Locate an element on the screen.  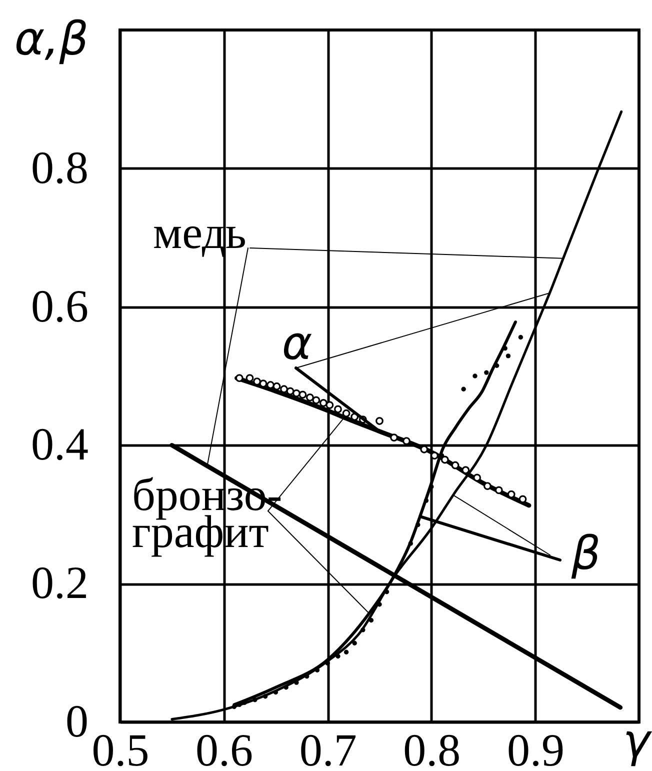
x-tick-label: 0.7 is located at coordinates (328, 747).